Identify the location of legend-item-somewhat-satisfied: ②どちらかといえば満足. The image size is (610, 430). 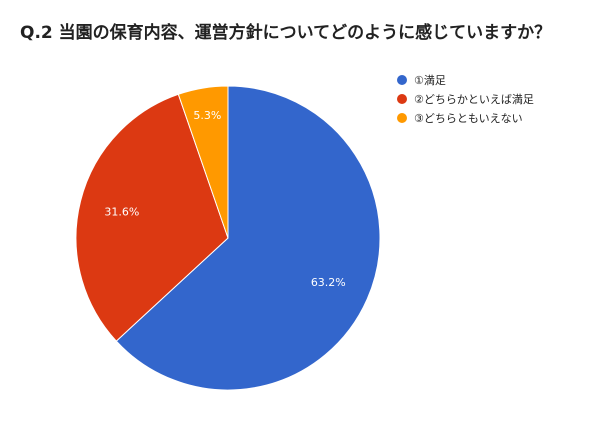
(465, 98).